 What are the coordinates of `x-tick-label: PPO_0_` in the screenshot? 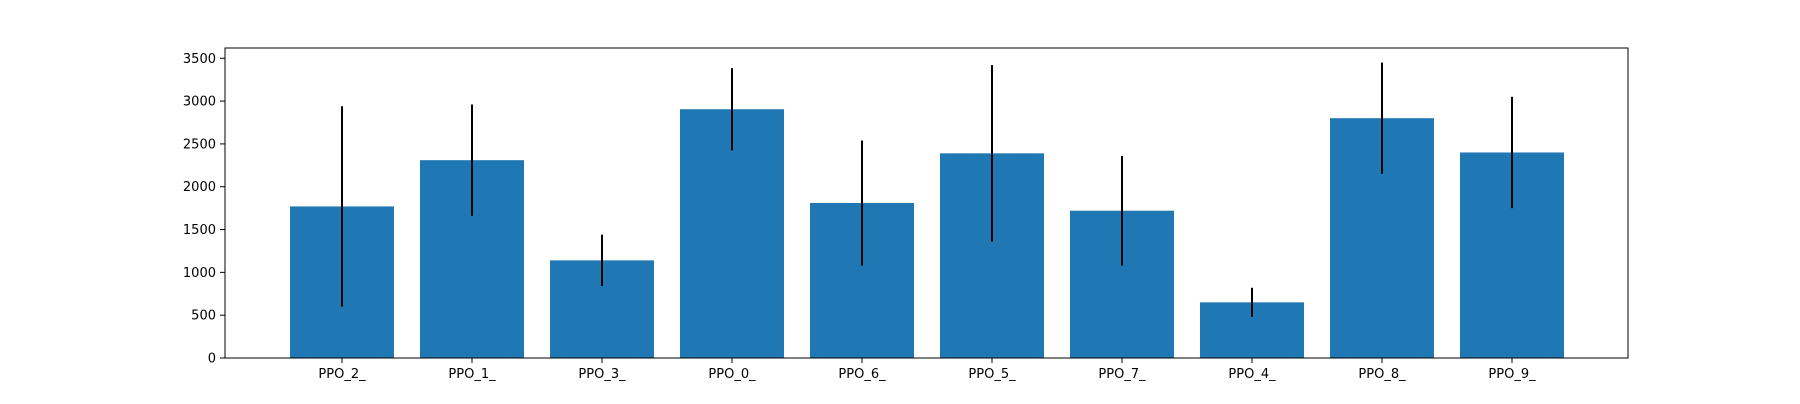 It's located at (732, 374).